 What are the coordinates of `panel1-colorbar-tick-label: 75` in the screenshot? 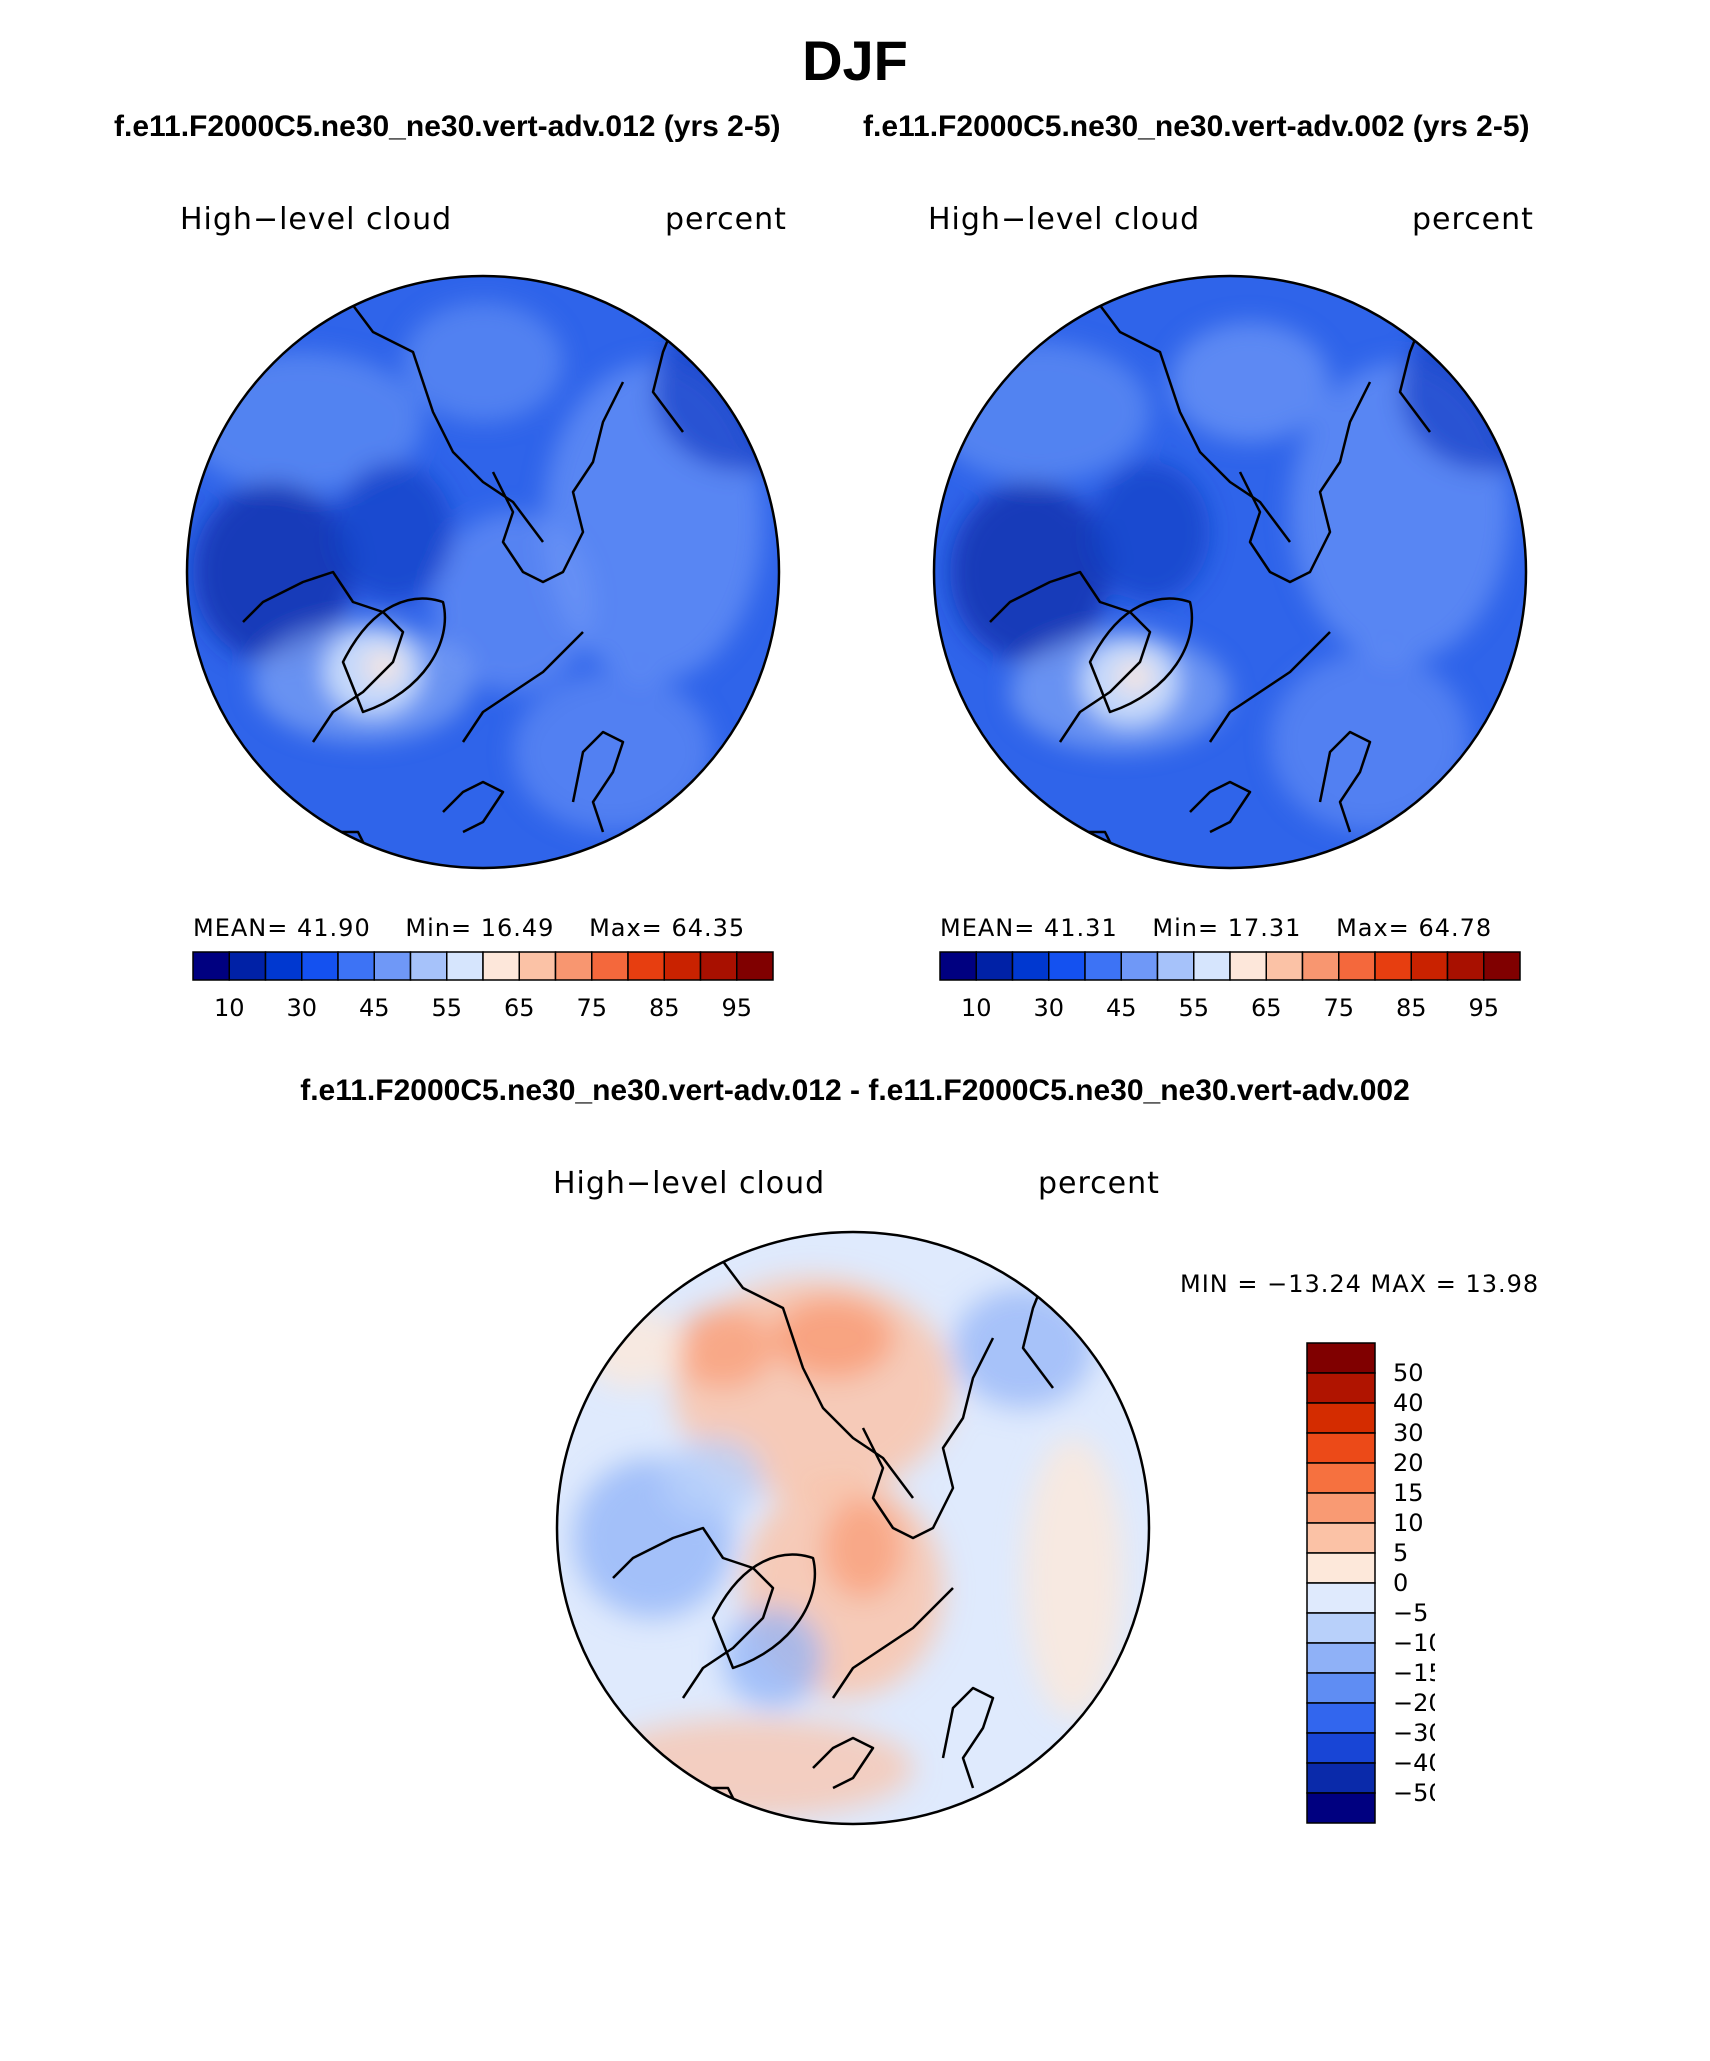 It's located at (591, 1007).